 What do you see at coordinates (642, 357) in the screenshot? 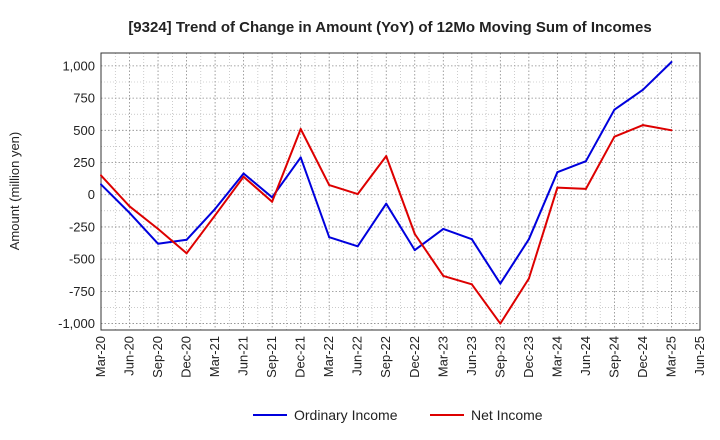
I see `x-tick-label: Dec-24` at bounding box center [642, 357].